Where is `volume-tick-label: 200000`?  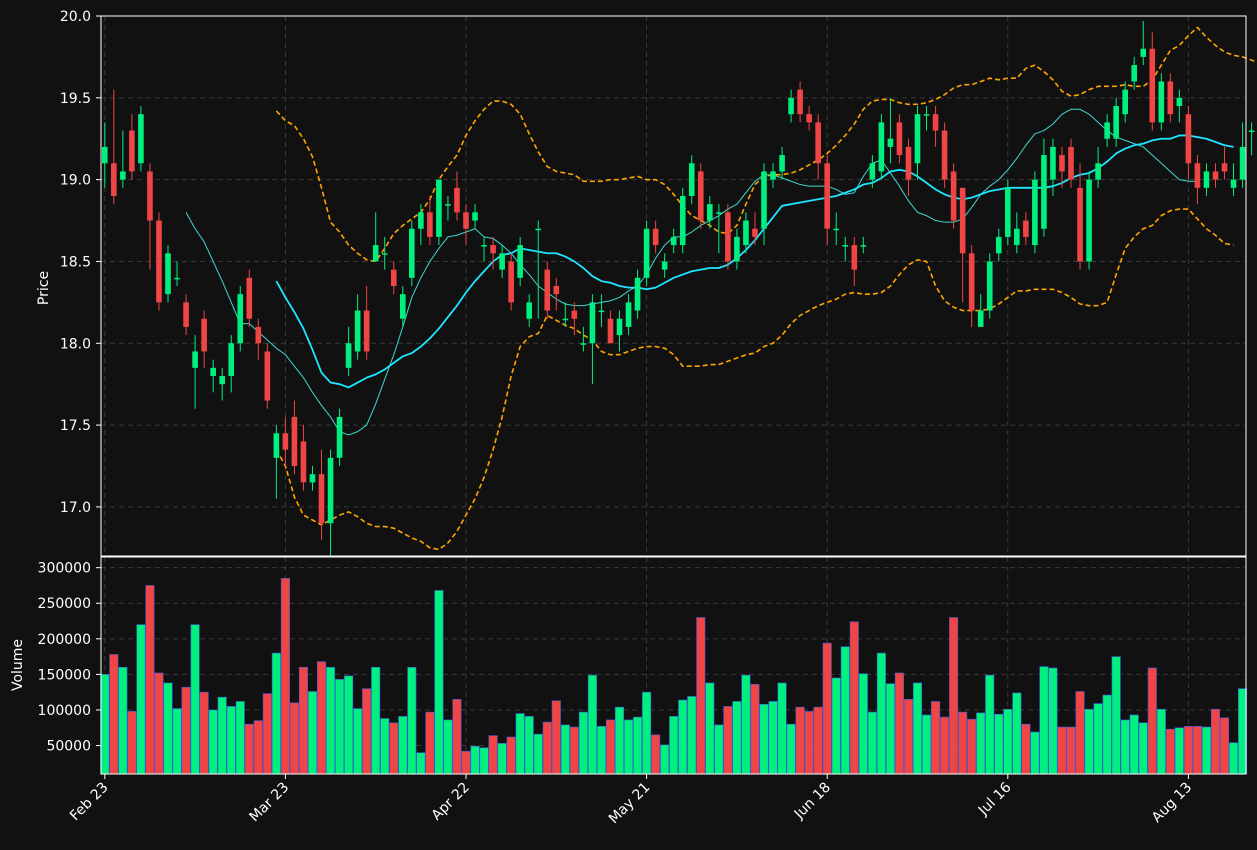 volume-tick-label: 200000 is located at coordinates (64, 640).